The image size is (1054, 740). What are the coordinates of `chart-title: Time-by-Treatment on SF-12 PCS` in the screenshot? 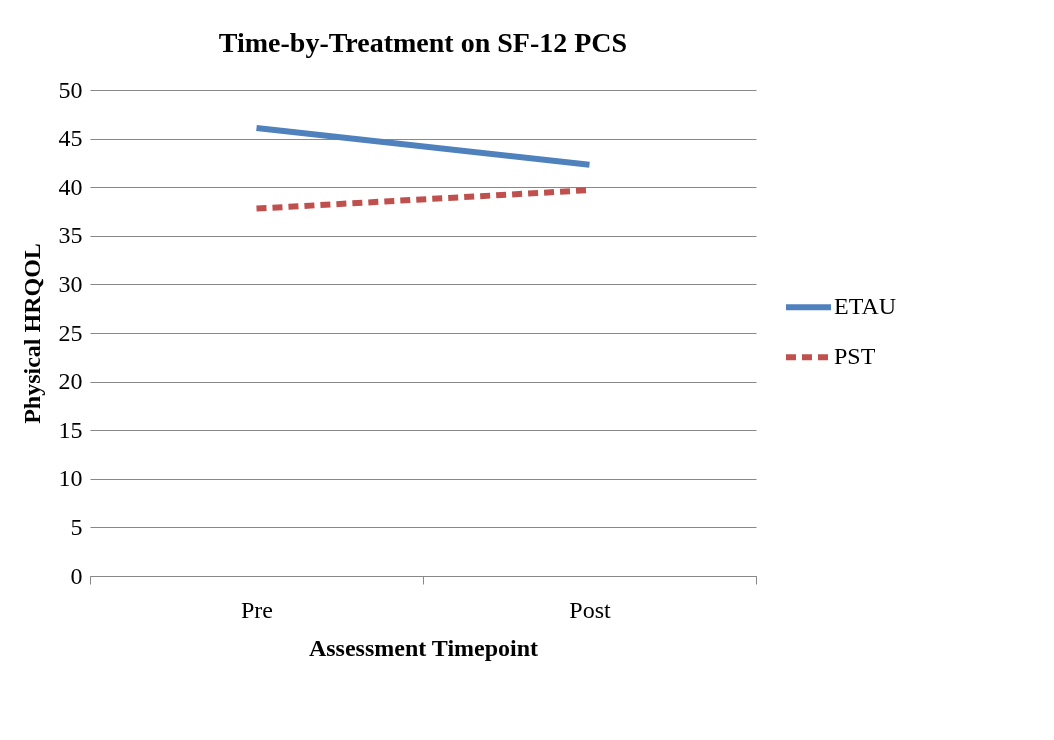 It's located at (423, 42).